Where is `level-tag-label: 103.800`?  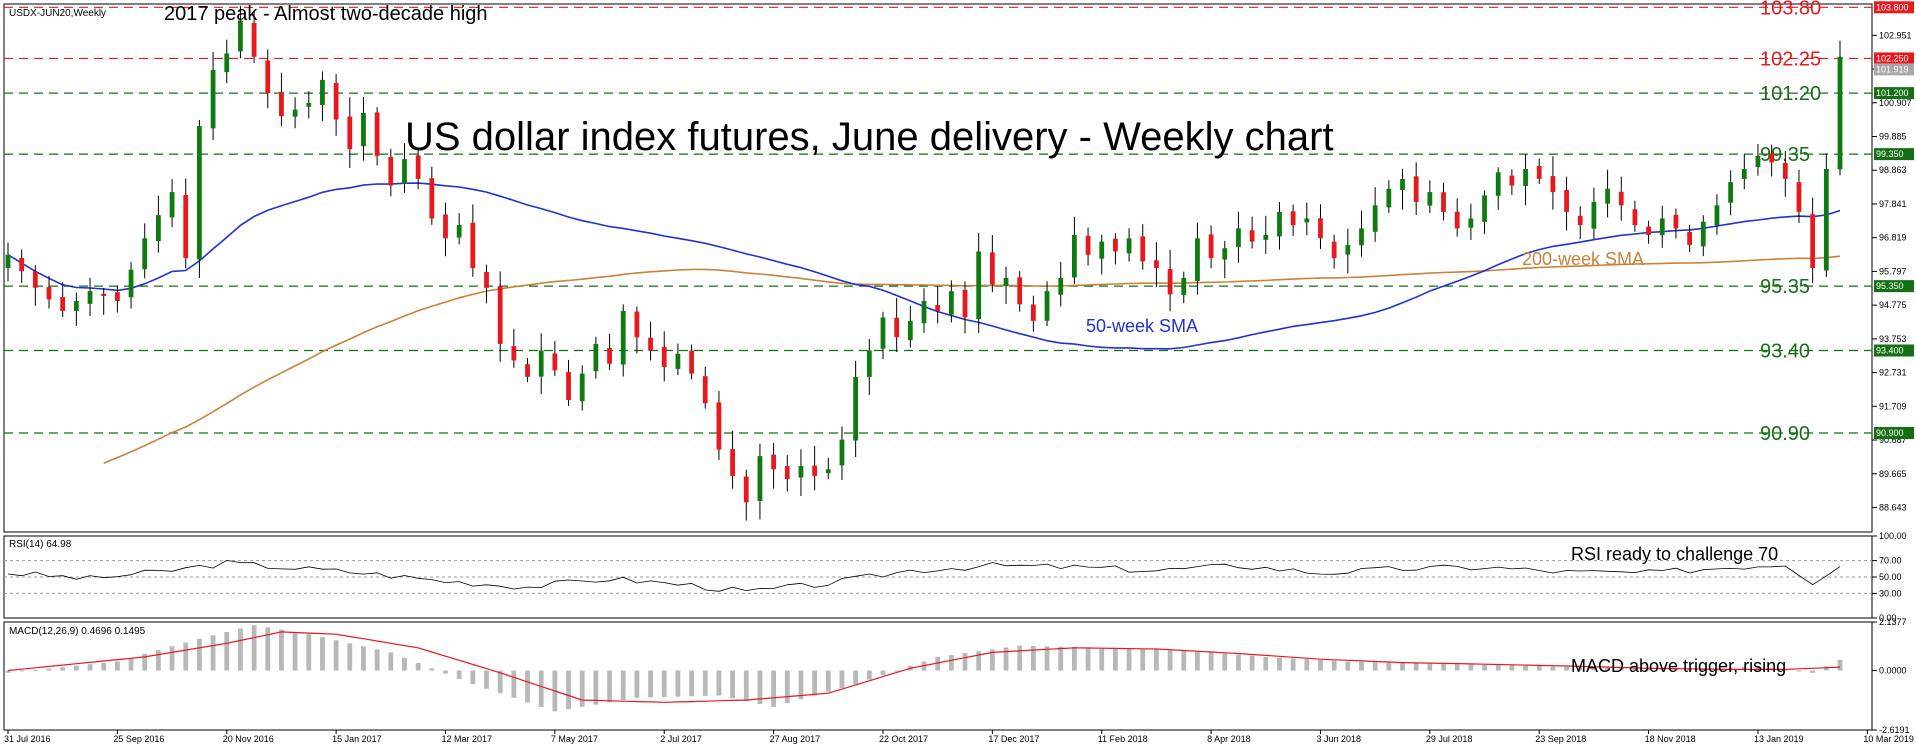
level-tag-label: 103.800 is located at coordinates (1892, 7).